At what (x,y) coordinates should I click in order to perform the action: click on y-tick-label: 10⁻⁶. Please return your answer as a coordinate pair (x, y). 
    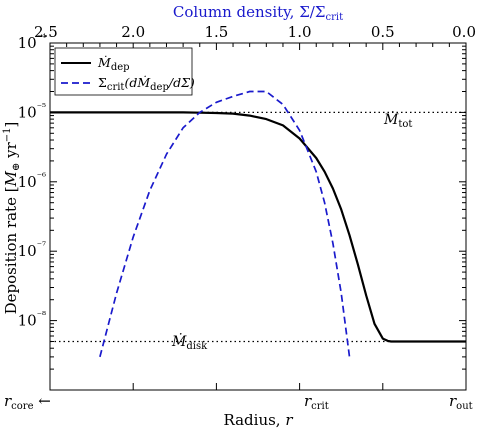
    Looking at the image, I should click on (32, 181).